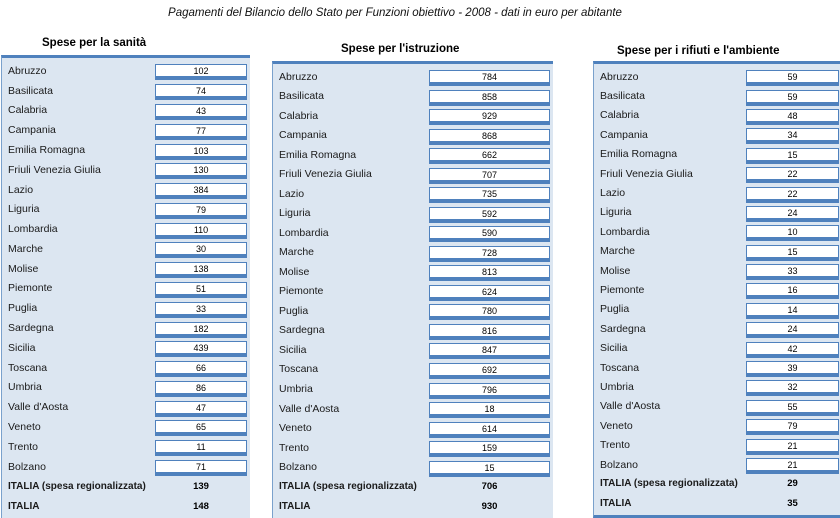  What do you see at coordinates (489, 467) in the screenshot?
I see `value-box: 15` at bounding box center [489, 467].